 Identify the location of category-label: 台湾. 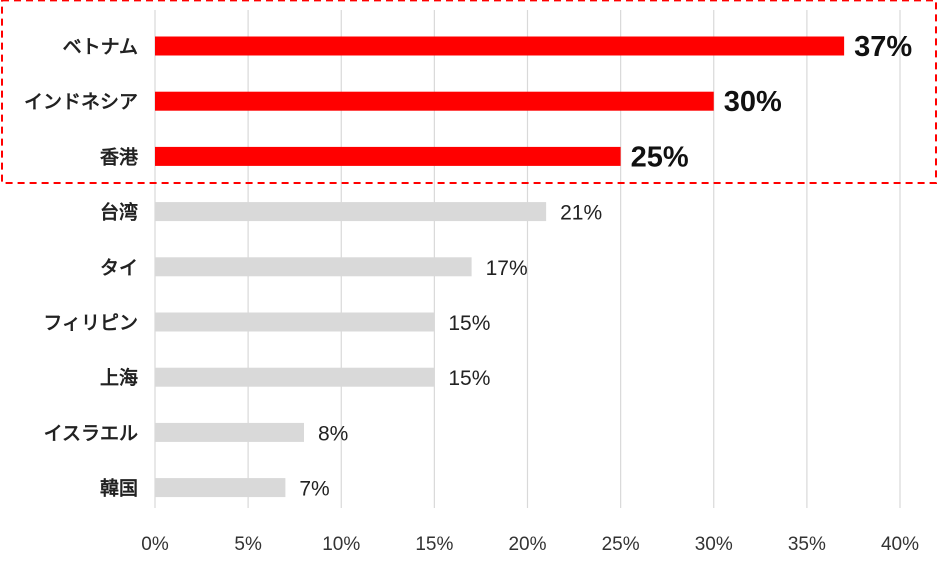
(119, 212).